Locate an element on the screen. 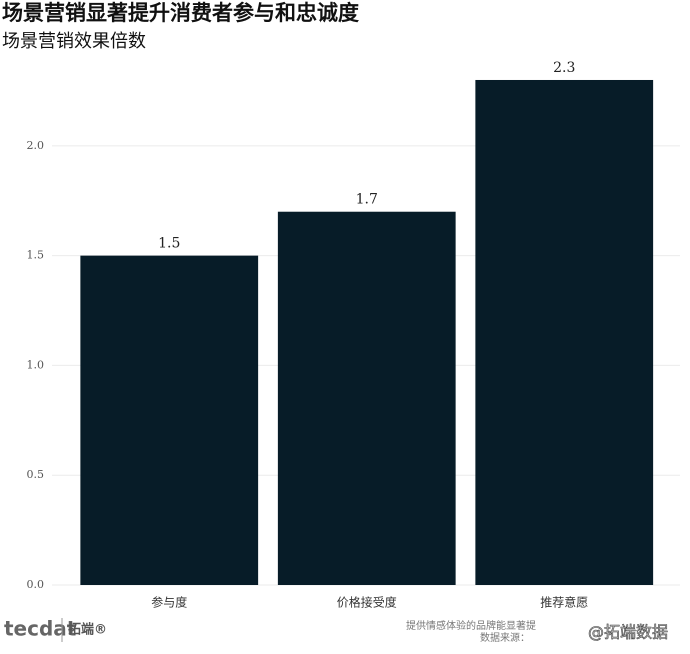  value-label: 1.7 is located at coordinates (367, 200).